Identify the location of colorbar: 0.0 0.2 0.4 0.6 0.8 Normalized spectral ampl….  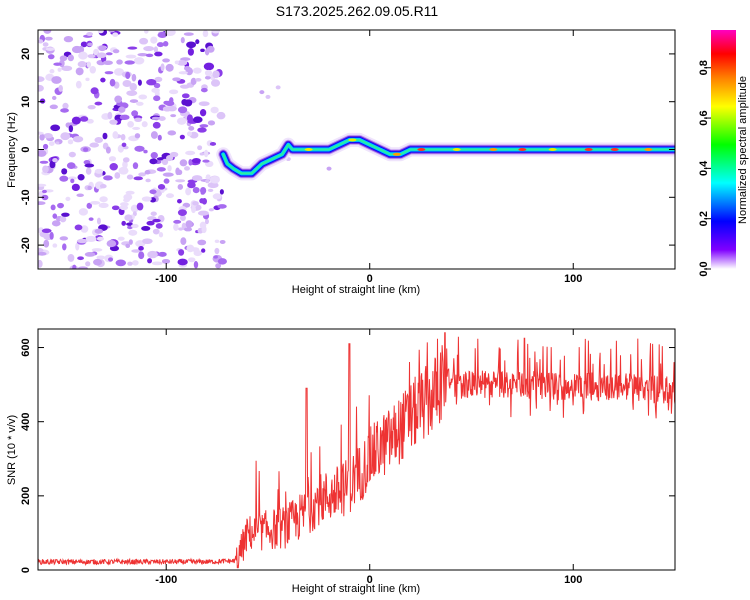
(723, 153).